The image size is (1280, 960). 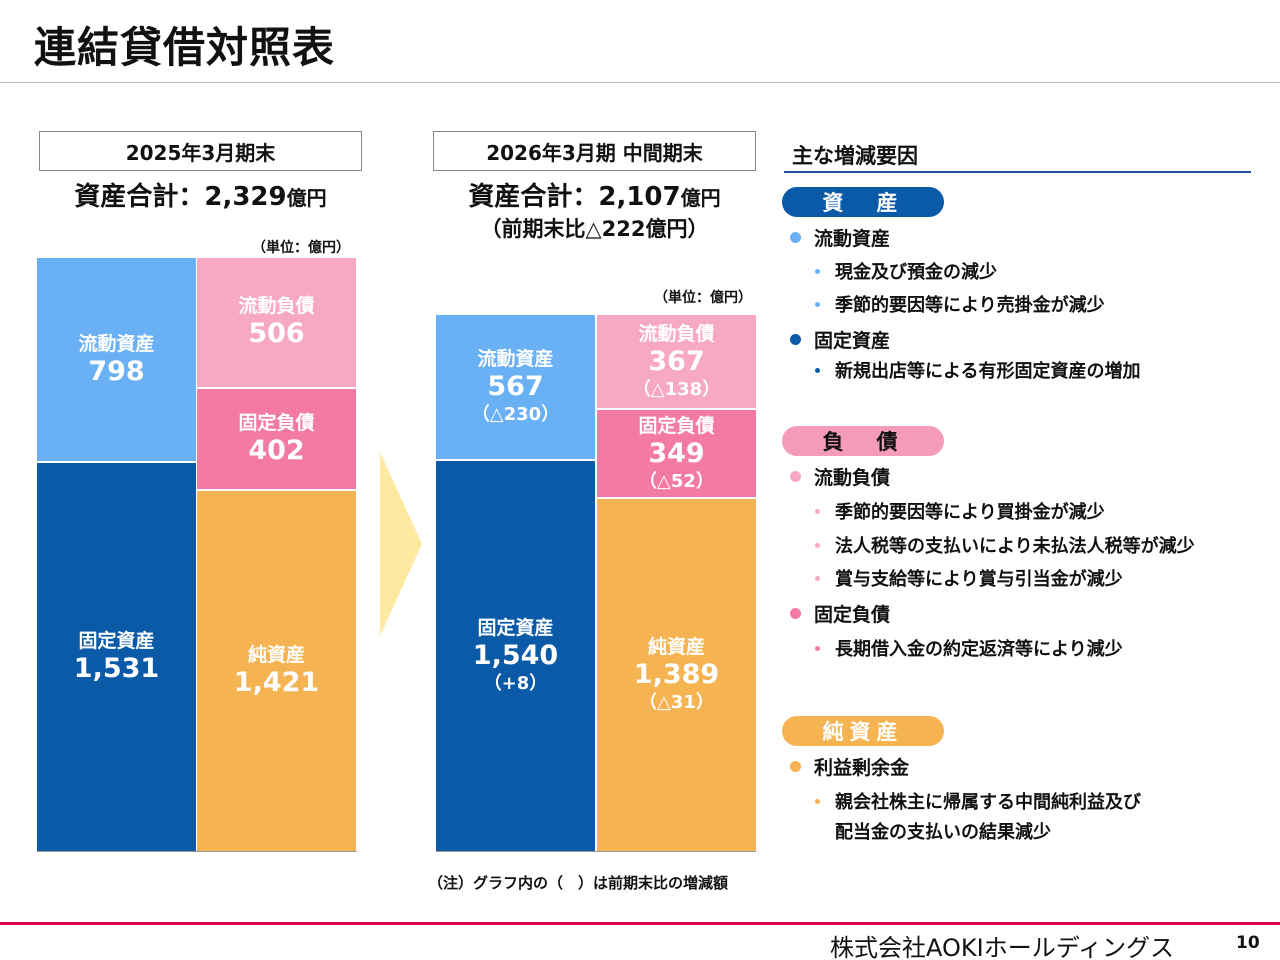 What do you see at coordinates (578, 883) in the screenshot?
I see `chart-note: （注）グラフ内の（ ）は前期末比の増減額` at bounding box center [578, 883].